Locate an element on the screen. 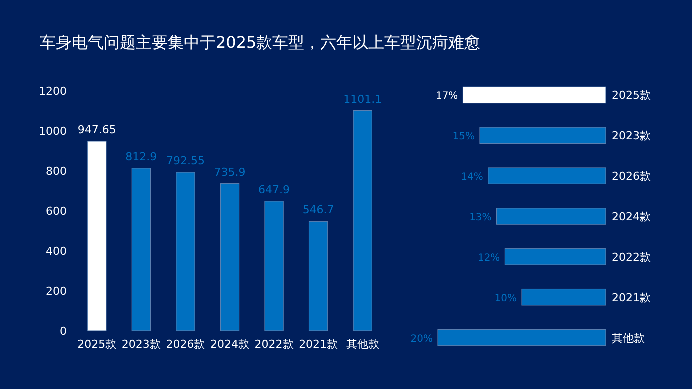 The height and width of the screenshot is (389, 692). y-tick-label: 600 is located at coordinates (56, 211).